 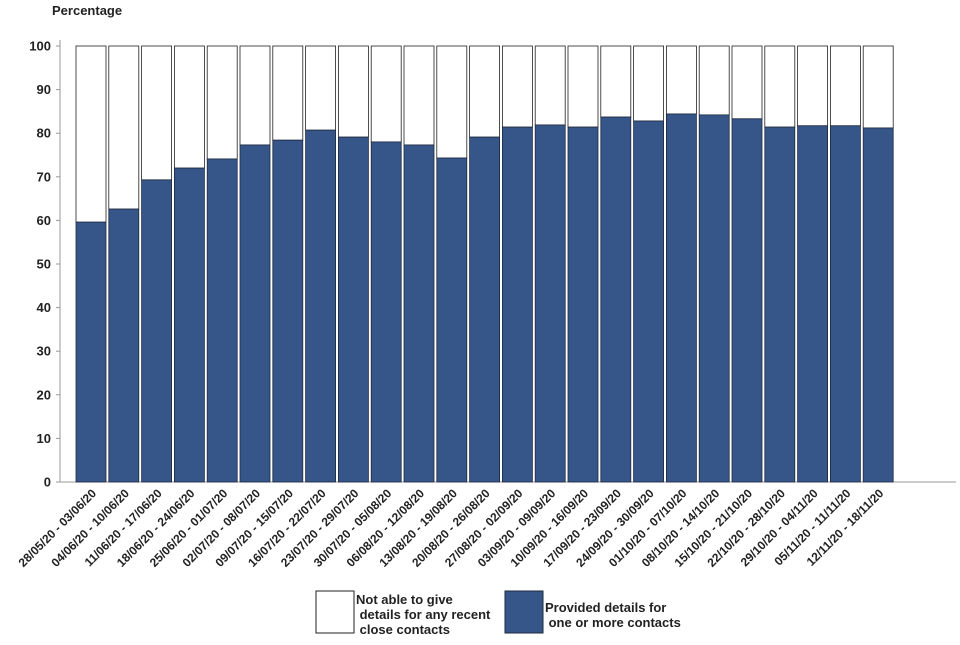 What do you see at coordinates (44, 133) in the screenshot?
I see `y-tick-label: 80` at bounding box center [44, 133].